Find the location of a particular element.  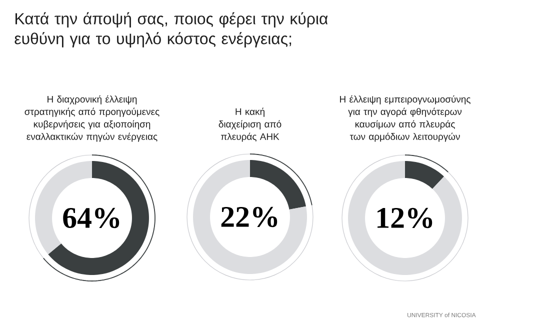

chart-title: Κατά την άποψή σας, ποιος φέρει την κύρια ευθύνη για το υψηλό κόστος ενέργειας; is located at coordinates (171, 30).